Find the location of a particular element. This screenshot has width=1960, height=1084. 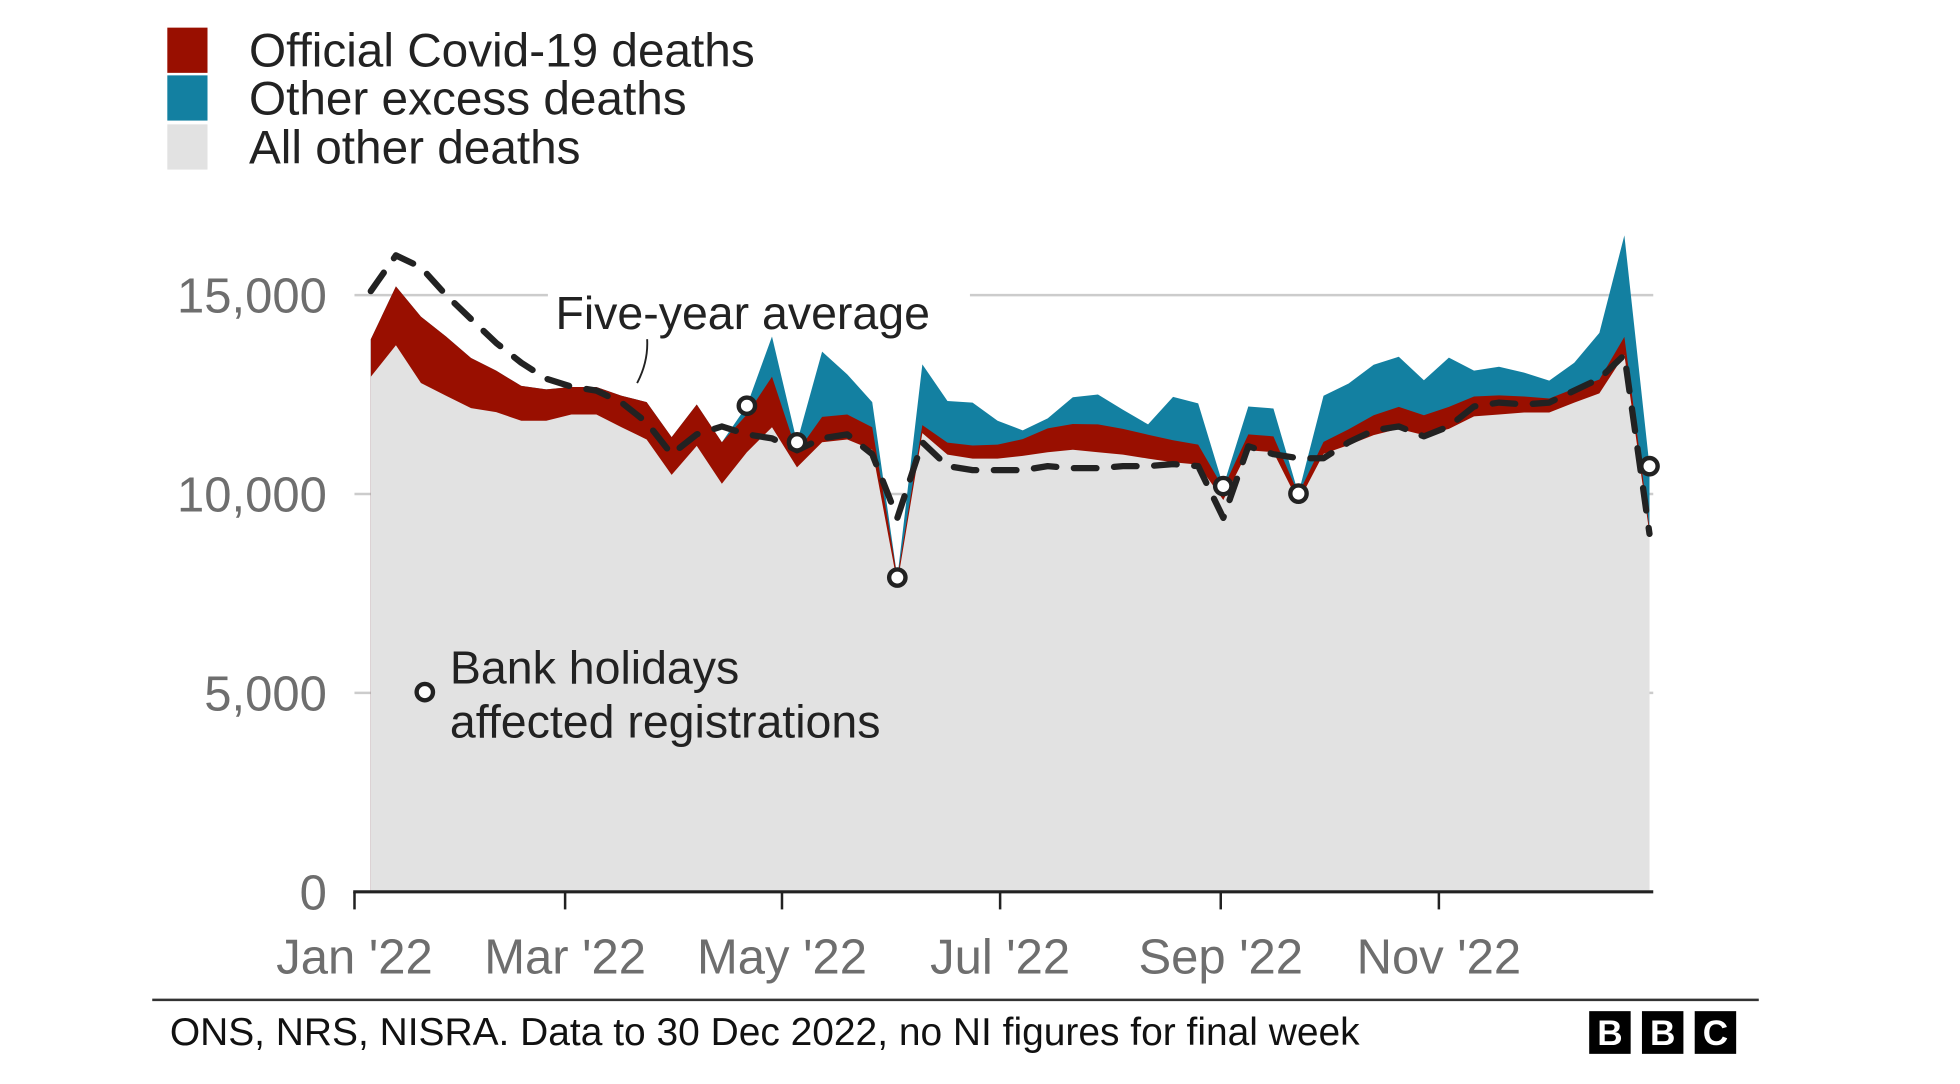

y-tick-label: 0 is located at coordinates (313, 893).